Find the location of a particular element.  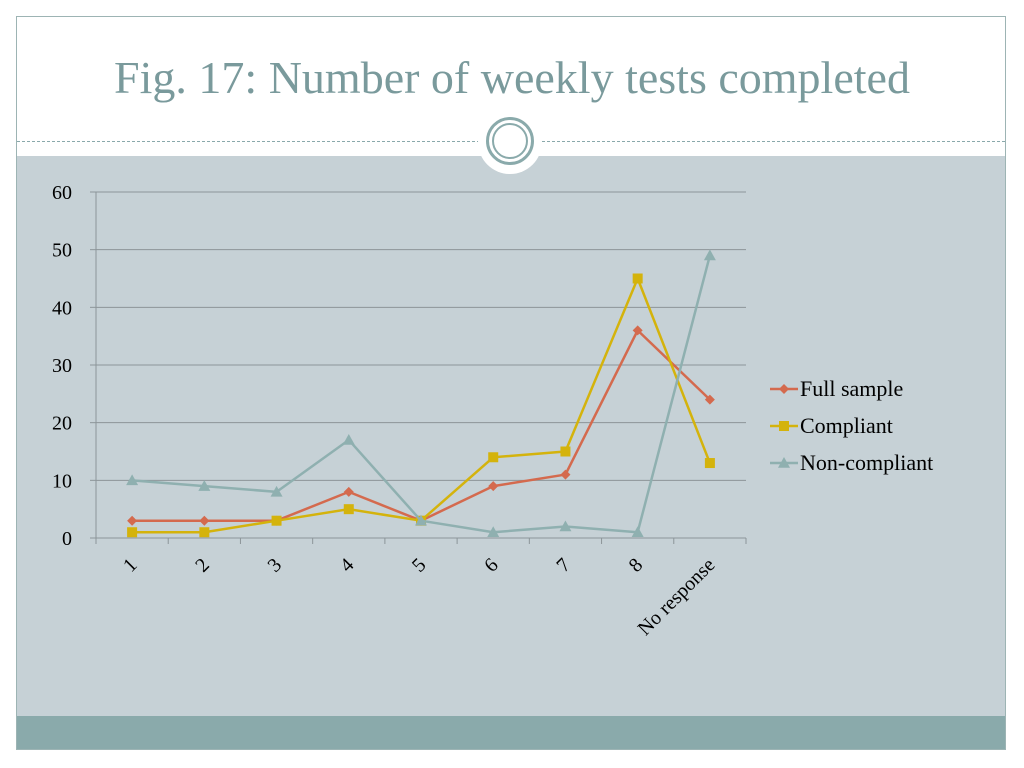

x-tick-label: 6 is located at coordinates (491, 565).